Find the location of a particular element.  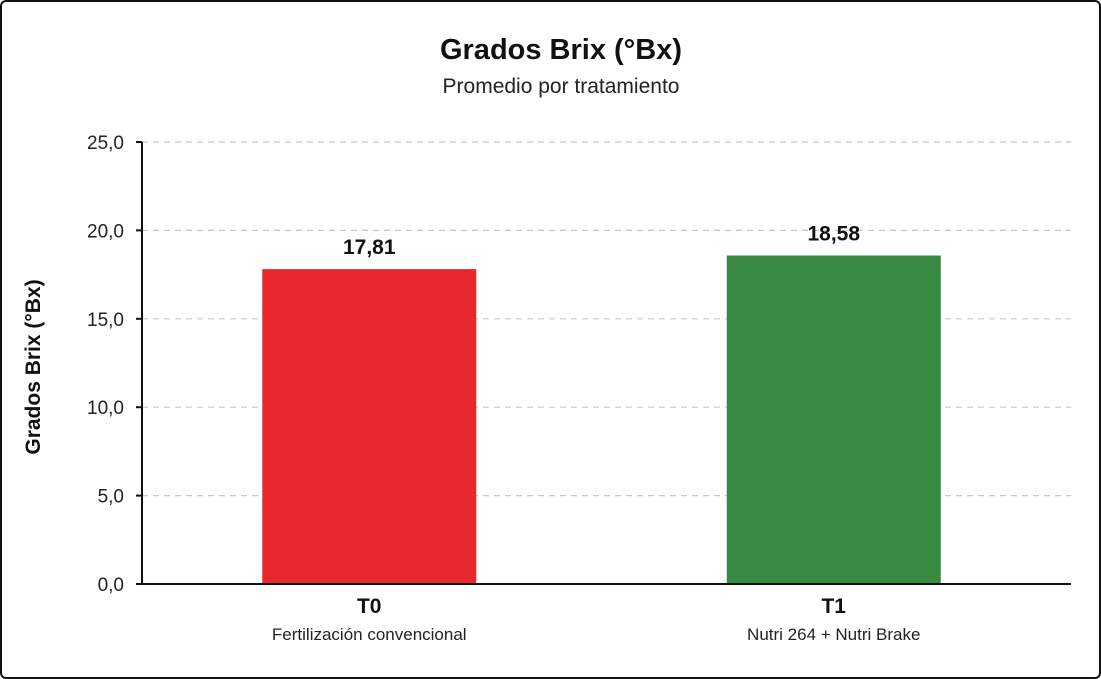

bar-t1 is located at coordinates (833, 419).